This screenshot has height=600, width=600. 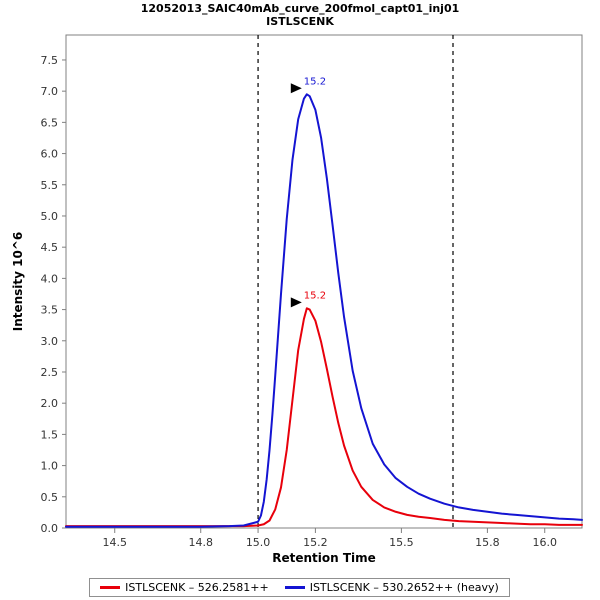 I want to click on legend-swatch-heavy, so click(x=294, y=587).